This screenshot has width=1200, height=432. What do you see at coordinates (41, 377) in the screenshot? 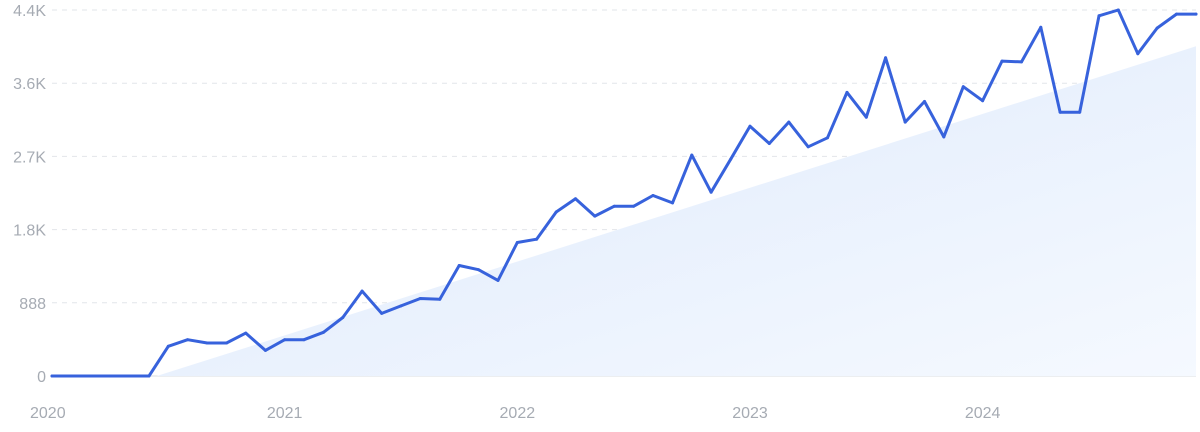
I see `y-tick-label: 0` at bounding box center [41, 377].